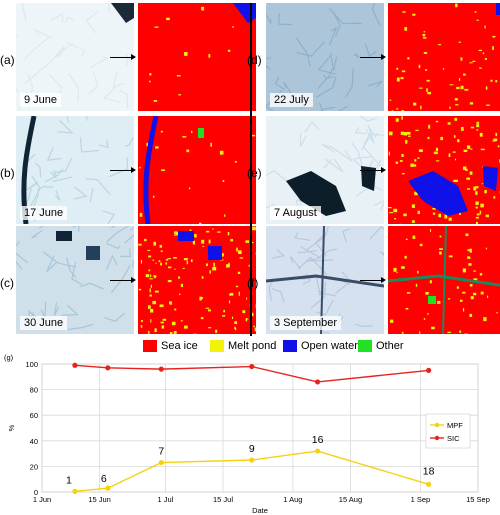 Image resolution: width=500 pixels, height=515 pixels. What do you see at coordinates (292, 499) in the screenshot?
I see `x-tick-label: 1 Aug` at bounding box center [292, 499].